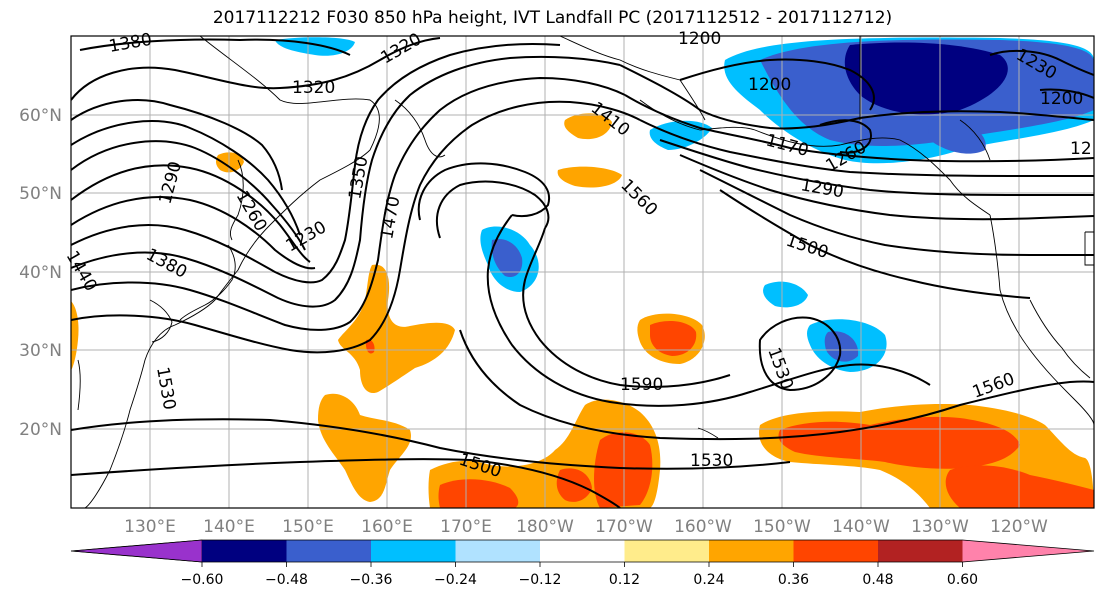 The height and width of the screenshot is (601, 1105). What do you see at coordinates (387, 527) in the screenshot?
I see `lon-label: 160°E` at bounding box center [387, 527].